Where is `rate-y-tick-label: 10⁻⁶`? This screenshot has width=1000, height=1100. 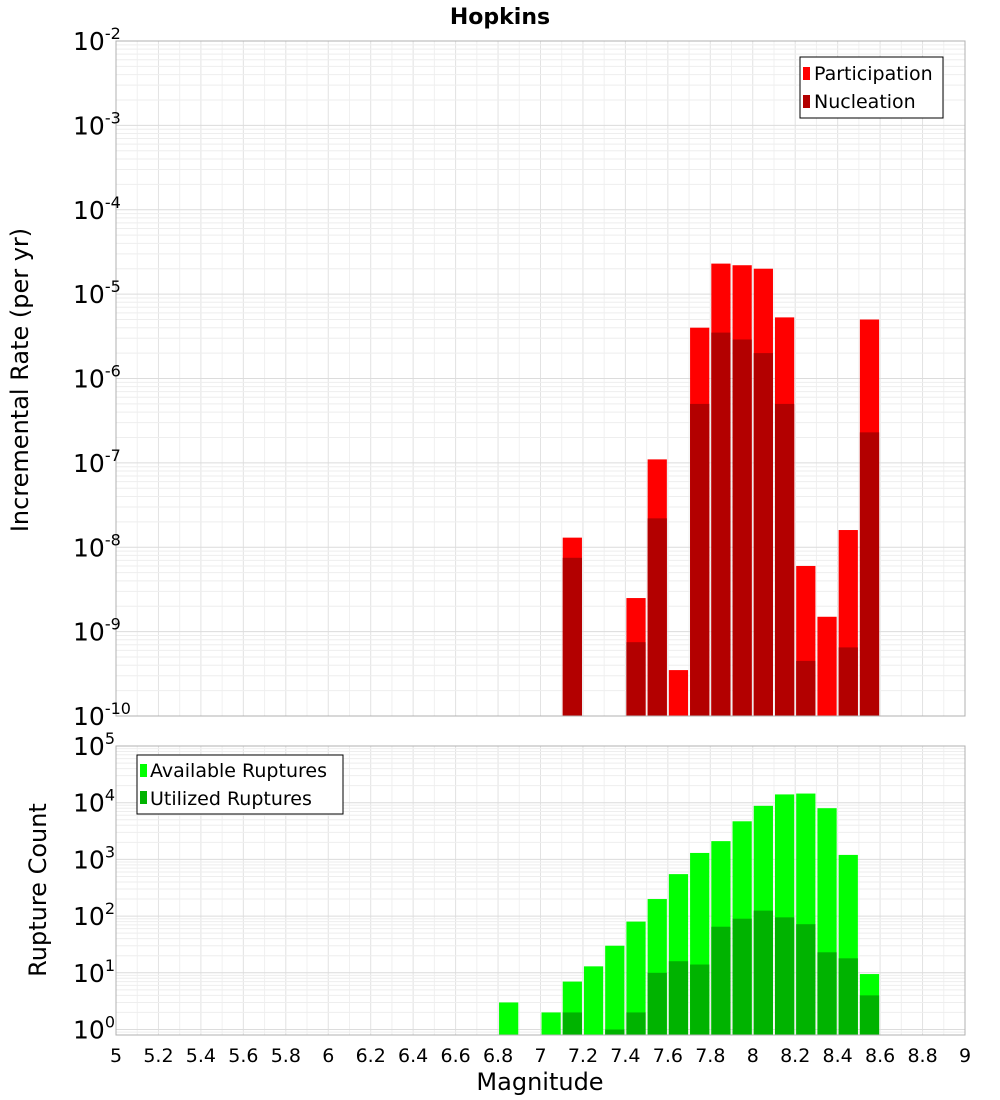
rate-y-tick-label: 10⁻⁶ is located at coordinates (97, 378).